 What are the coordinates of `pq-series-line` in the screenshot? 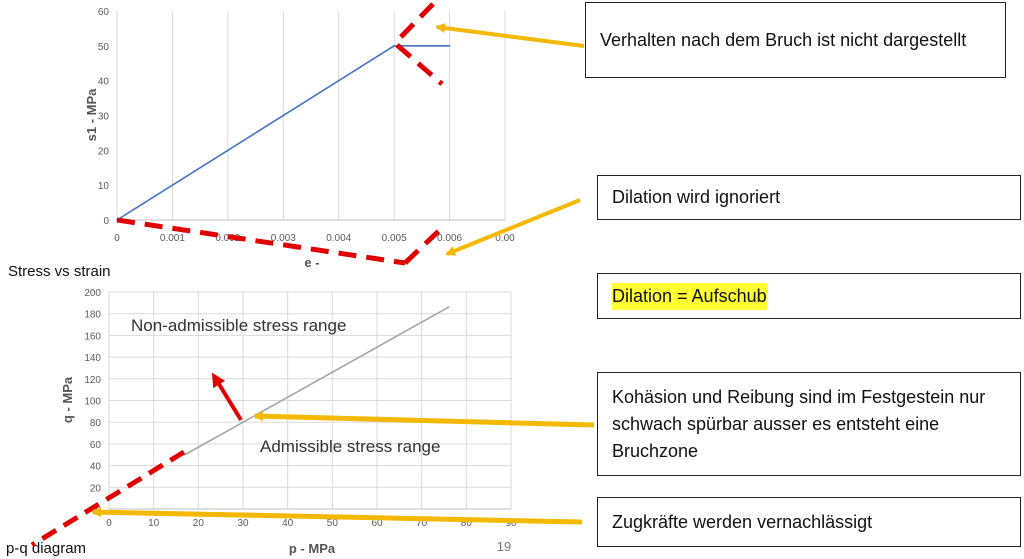 It's located at (316, 381).